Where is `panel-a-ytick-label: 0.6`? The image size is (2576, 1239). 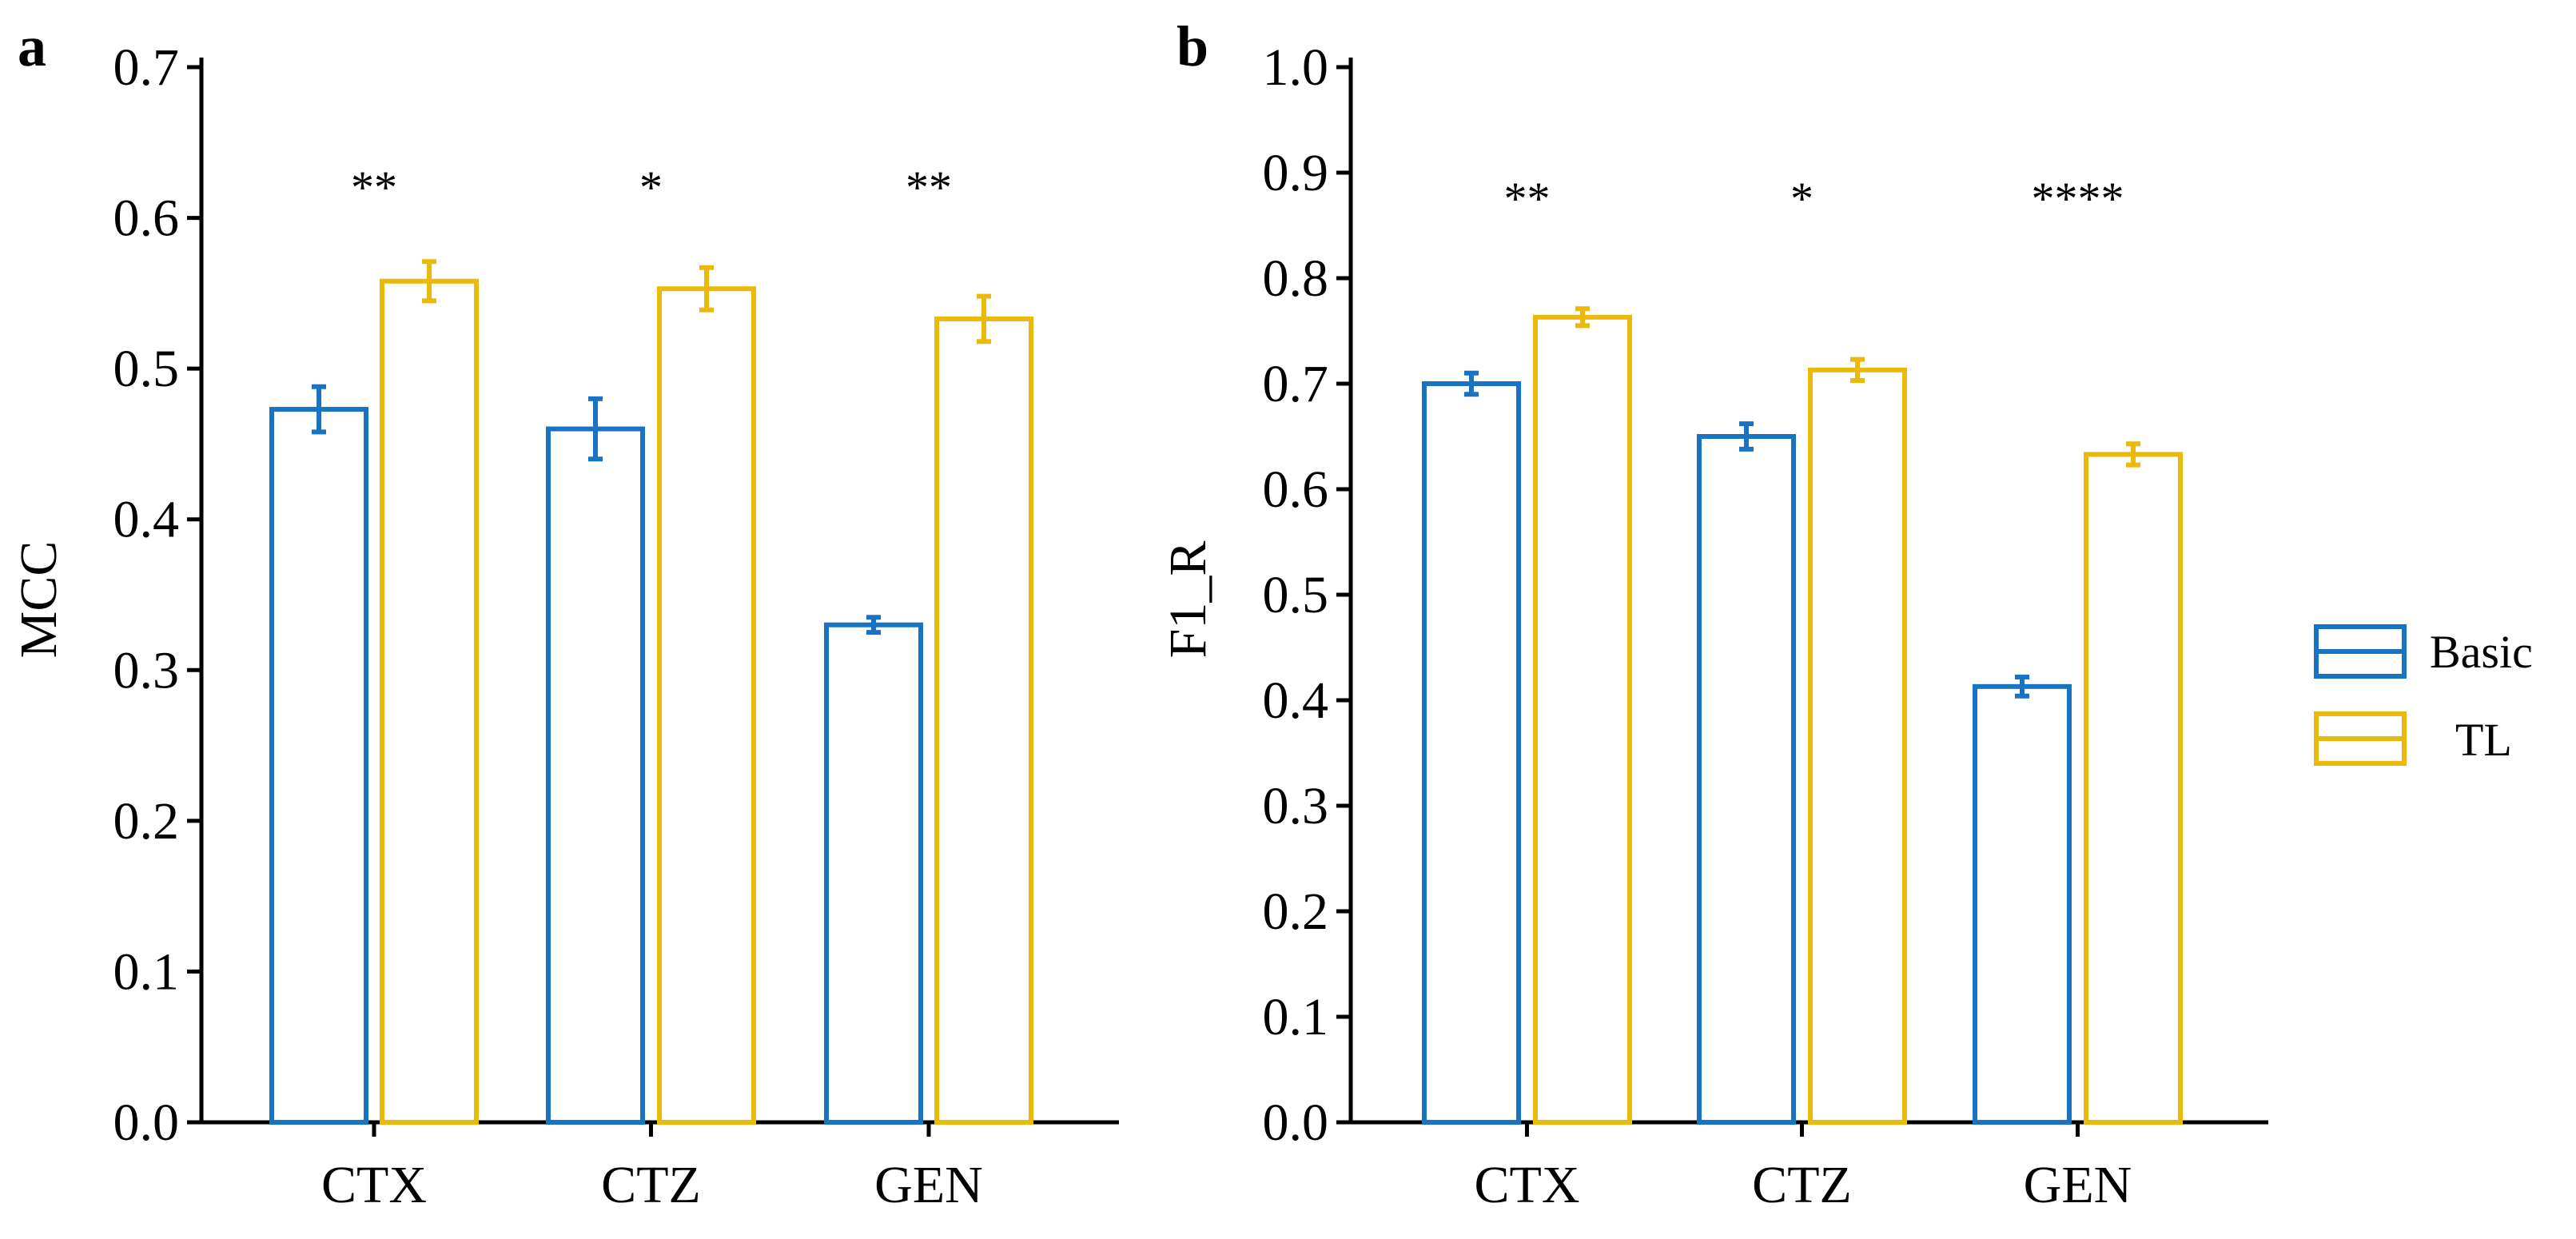
panel-a-ytick-label: 0.6 is located at coordinates (146, 218).